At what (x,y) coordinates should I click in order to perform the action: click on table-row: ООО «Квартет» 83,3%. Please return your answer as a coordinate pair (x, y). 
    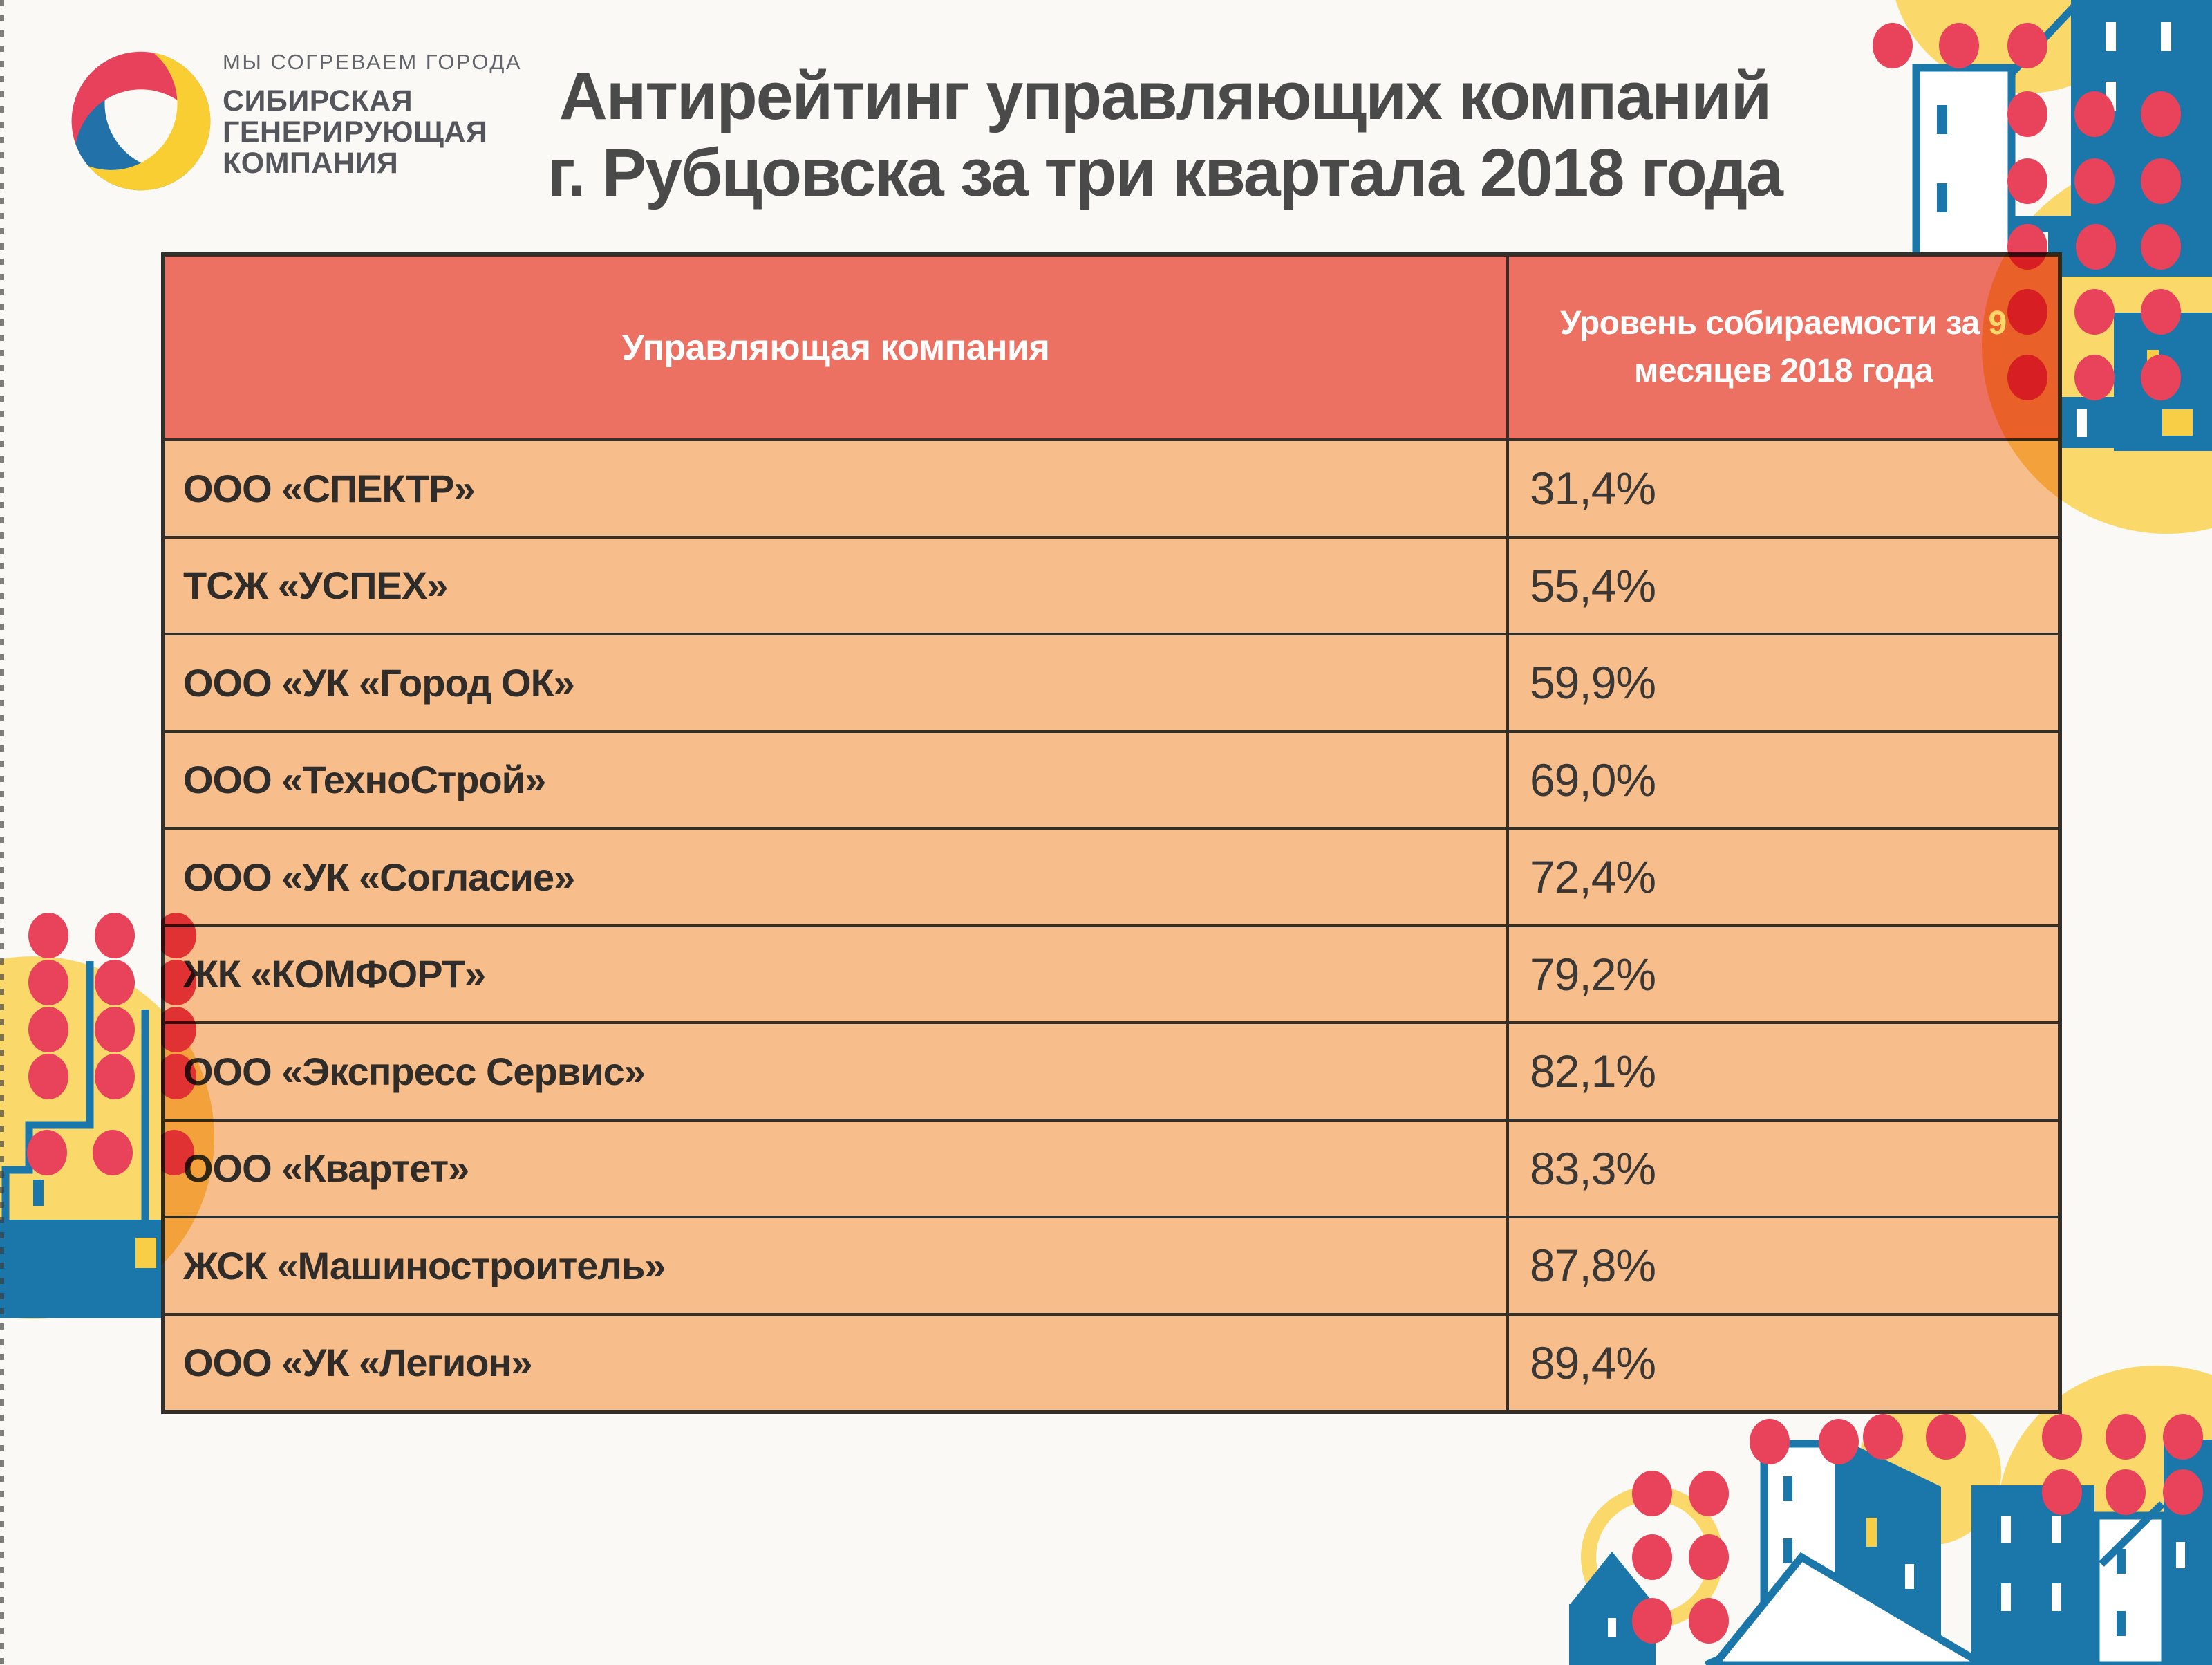
    Looking at the image, I should click on (1111, 1167).